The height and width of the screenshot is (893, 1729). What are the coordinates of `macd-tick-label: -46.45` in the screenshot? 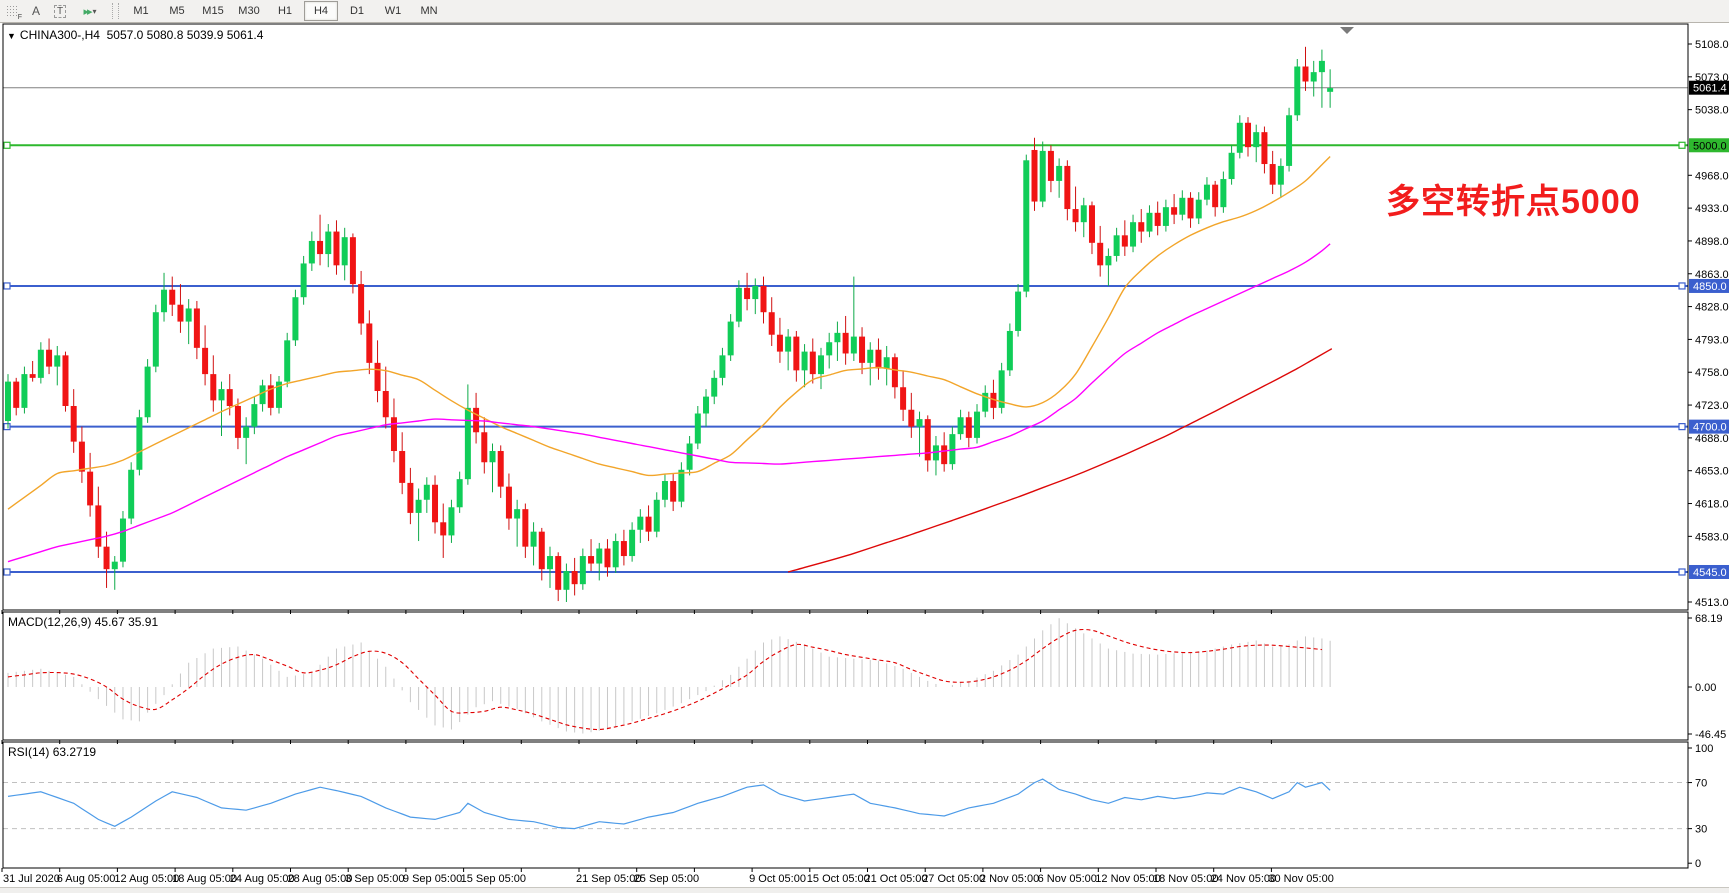 It's located at (1710, 735).